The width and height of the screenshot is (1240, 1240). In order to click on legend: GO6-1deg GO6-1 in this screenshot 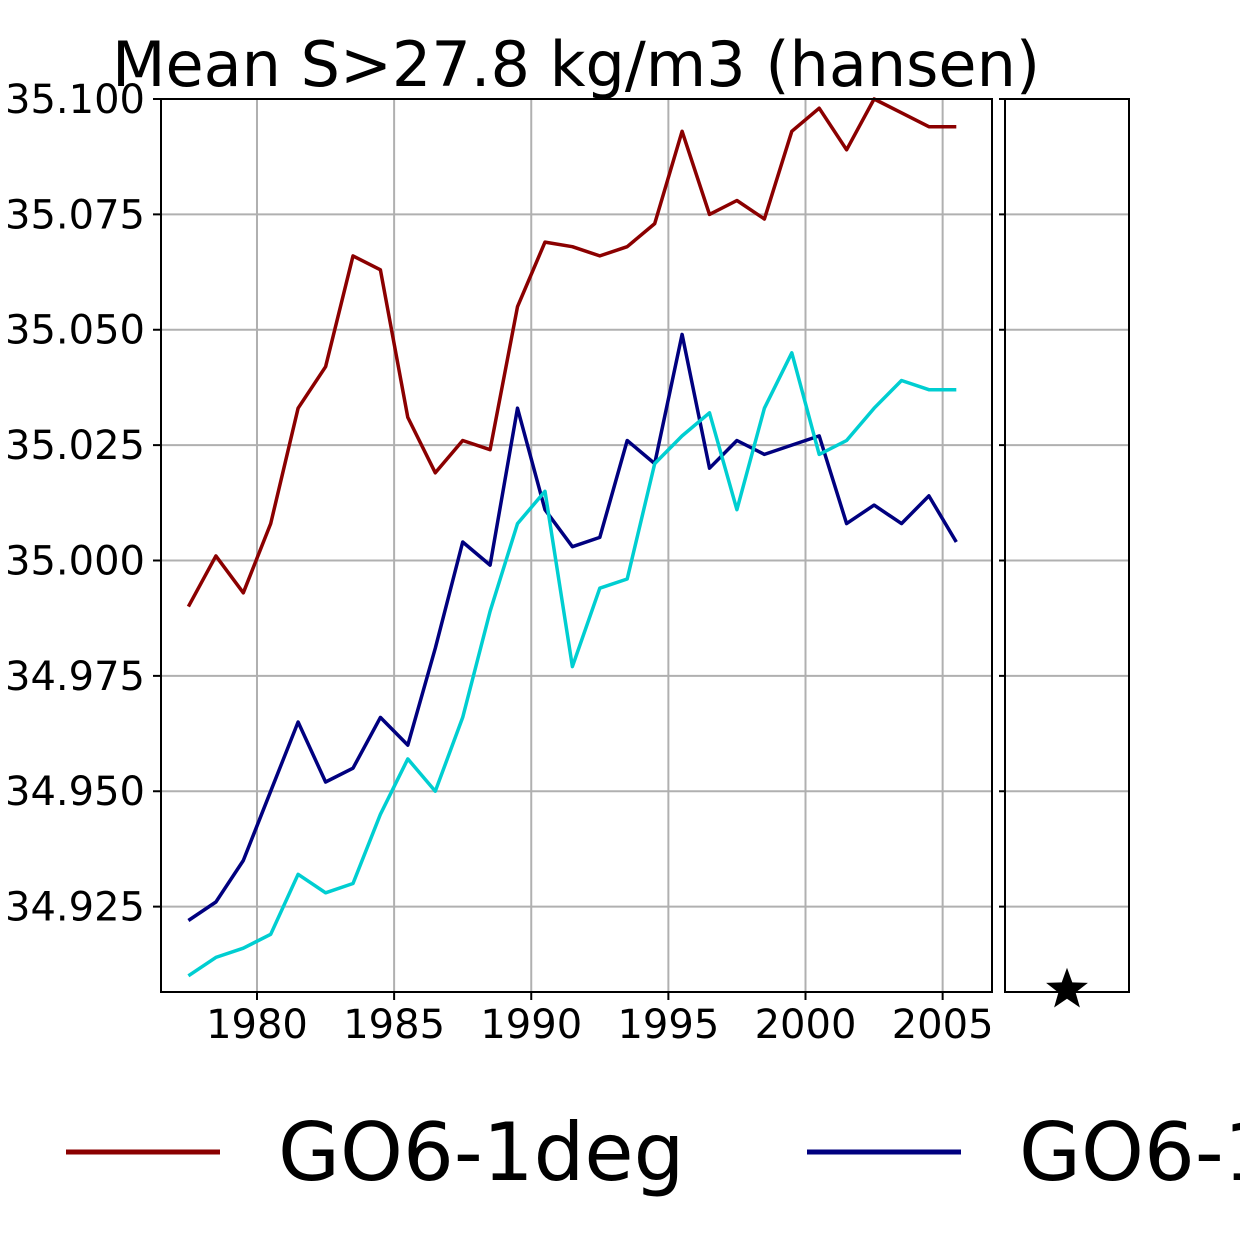, I will do `click(653, 1152)`.